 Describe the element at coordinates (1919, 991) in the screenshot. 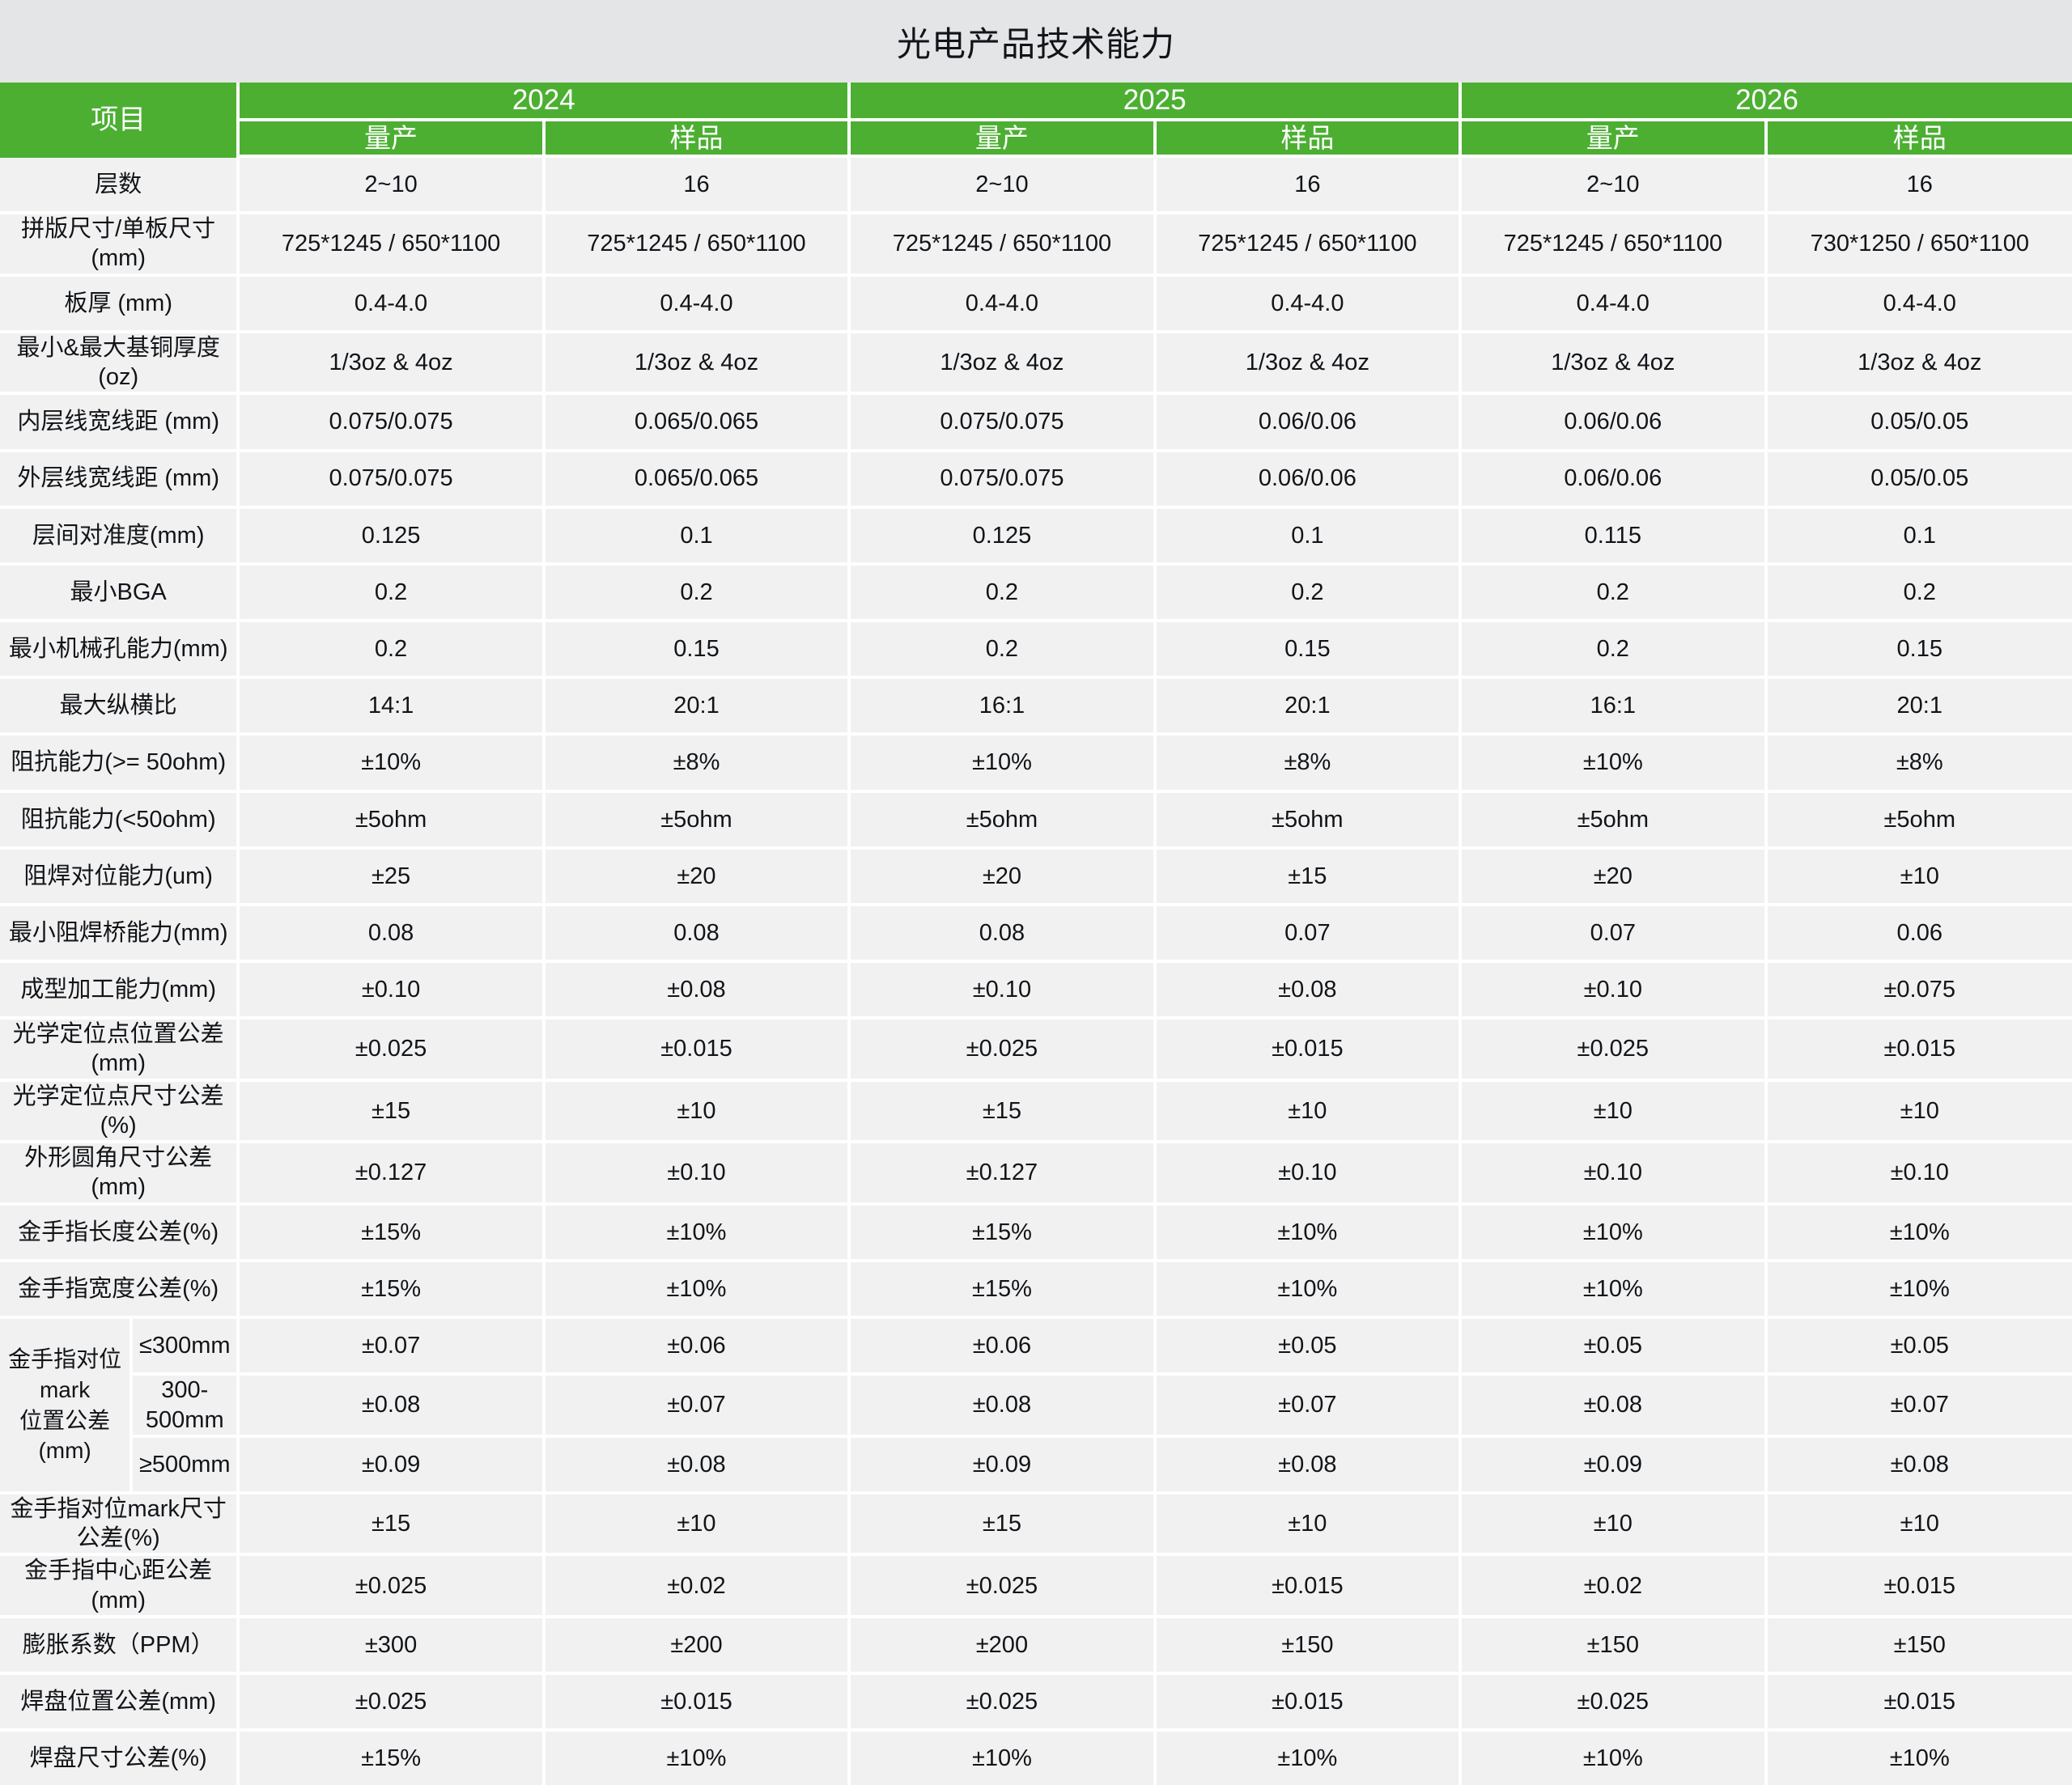

I see `cell-value: ±0.075` at that location.